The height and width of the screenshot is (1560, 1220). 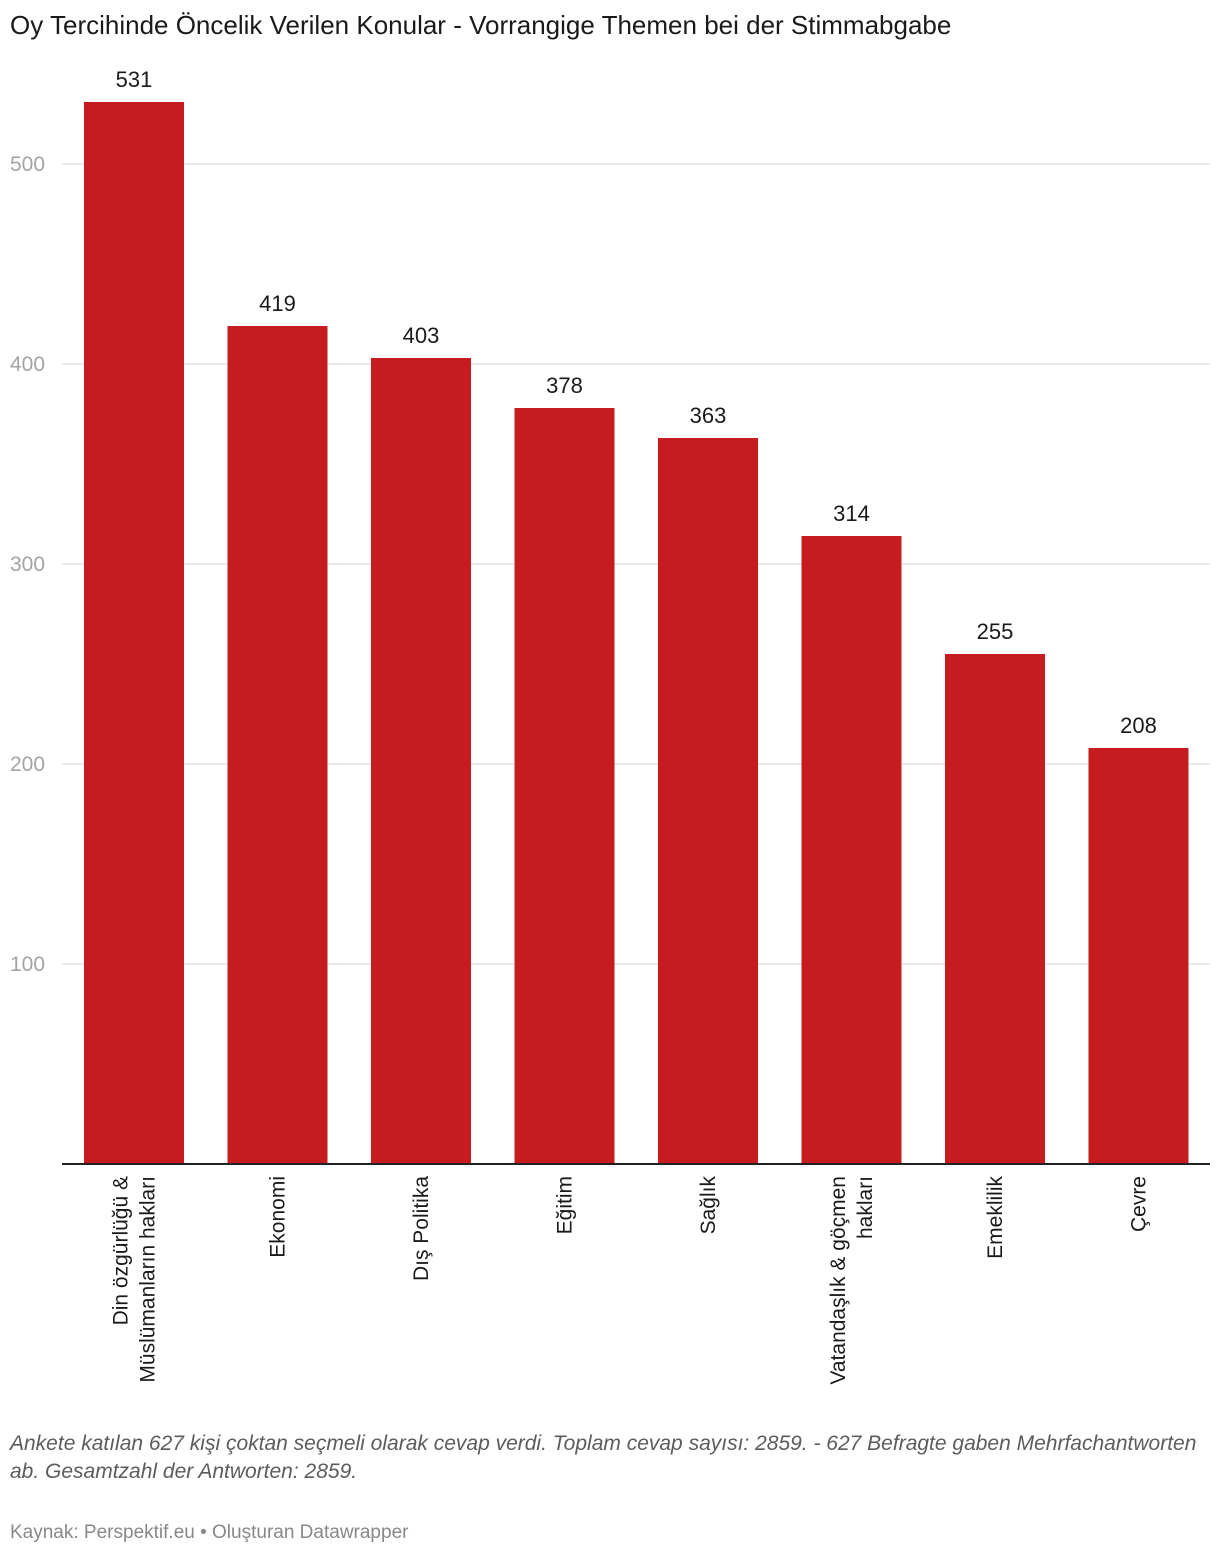 What do you see at coordinates (708, 415) in the screenshot?
I see `value-label: 363` at bounding box center [708, 415].